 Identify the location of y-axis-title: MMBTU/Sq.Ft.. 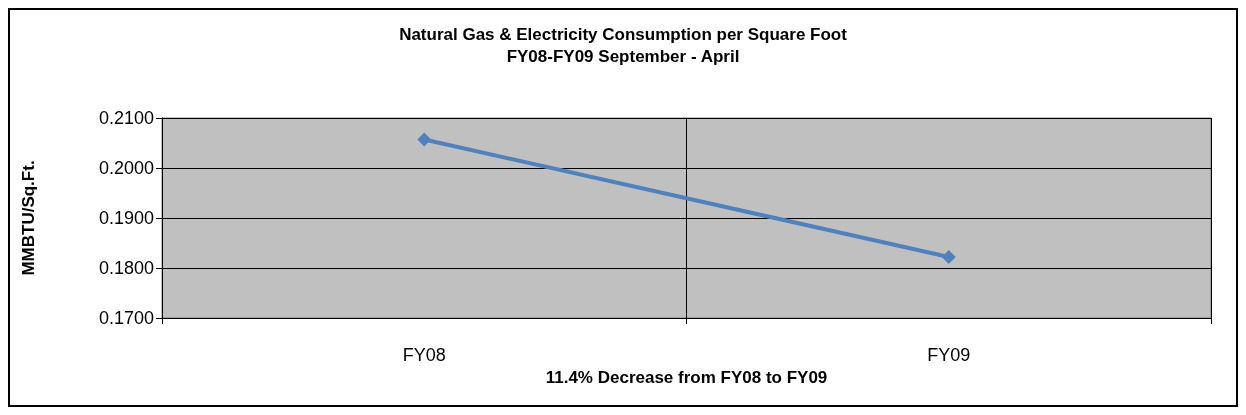
(28, 218).